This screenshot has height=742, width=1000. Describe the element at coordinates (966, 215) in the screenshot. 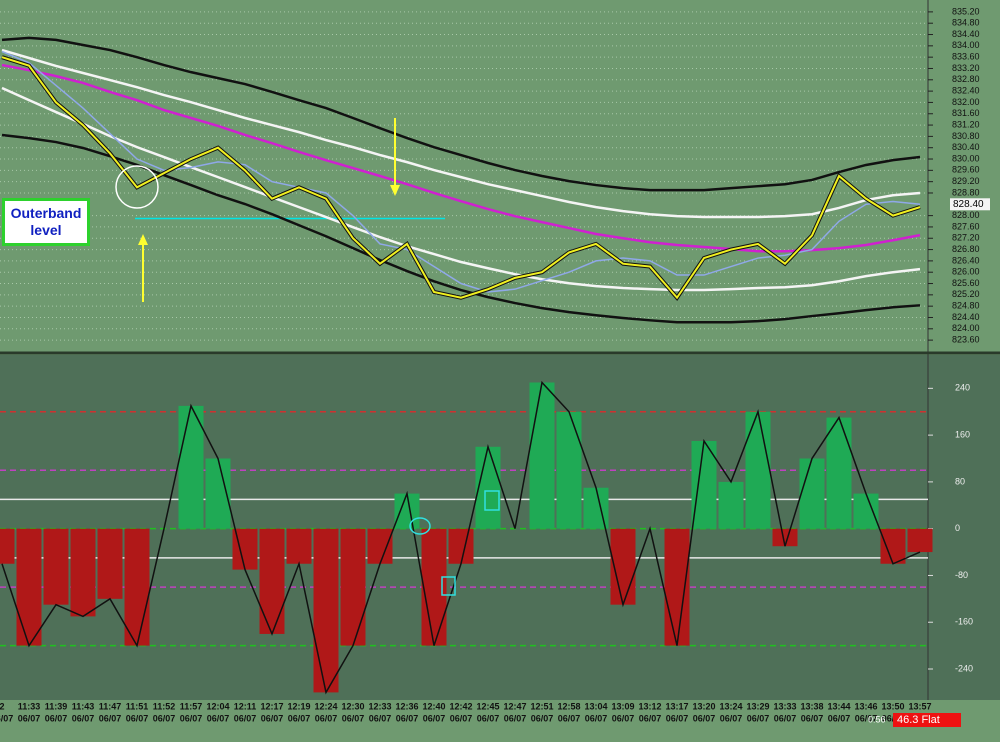

I see `y-tick-label: 828.00` at that location.